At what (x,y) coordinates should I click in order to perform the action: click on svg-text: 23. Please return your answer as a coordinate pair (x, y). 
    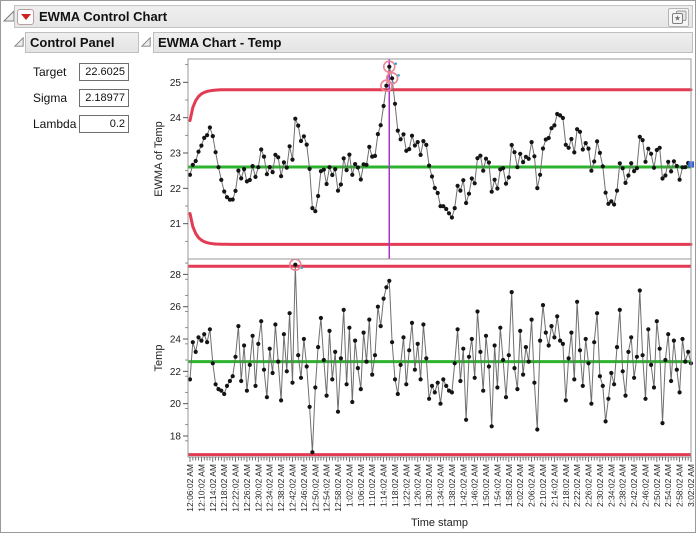
    Looking at the image, I should click on (176, 153).